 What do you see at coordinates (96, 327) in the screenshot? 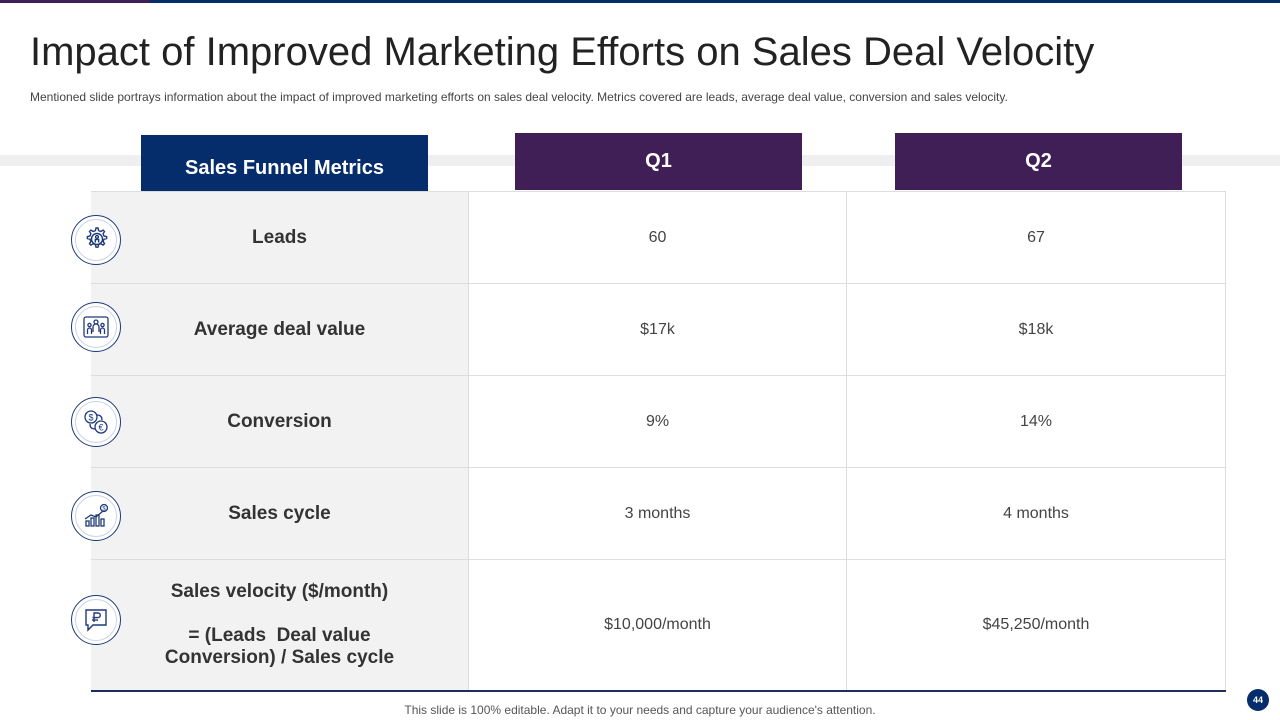
I see `people-group-icon` at bounding box center [96, 327].